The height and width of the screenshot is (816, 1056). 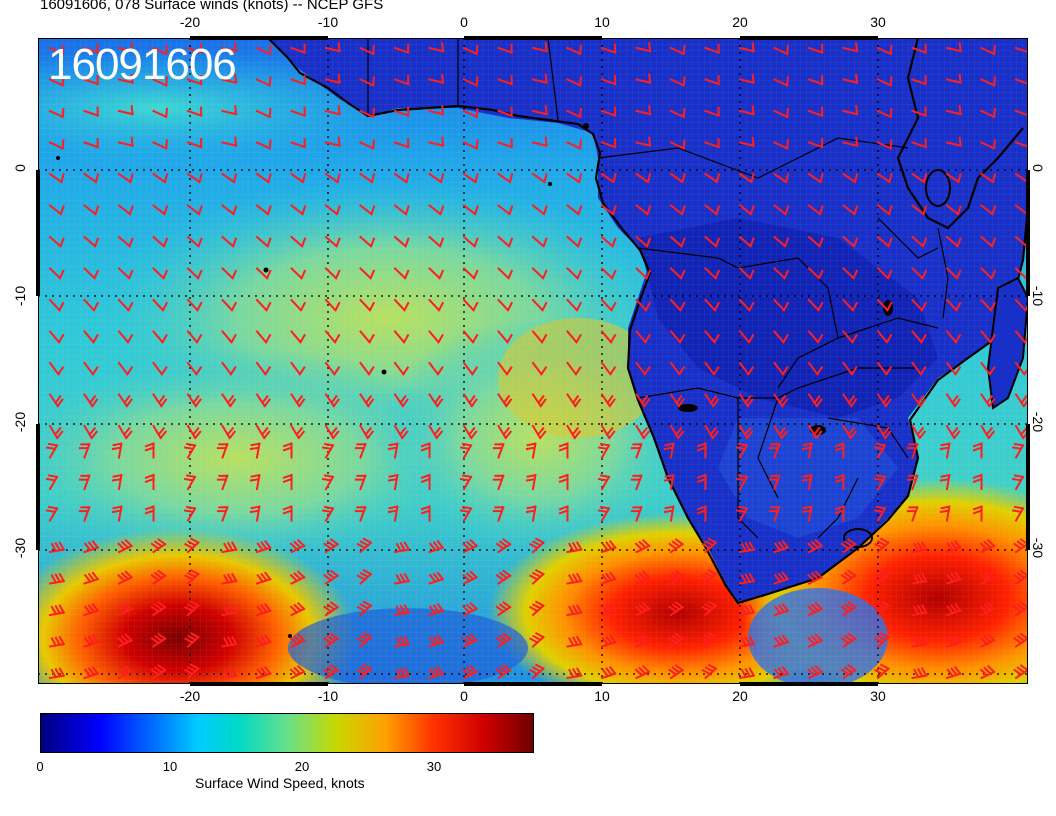 I want to click on lon-tick-bottom: 30, so click(x=878, y=696).